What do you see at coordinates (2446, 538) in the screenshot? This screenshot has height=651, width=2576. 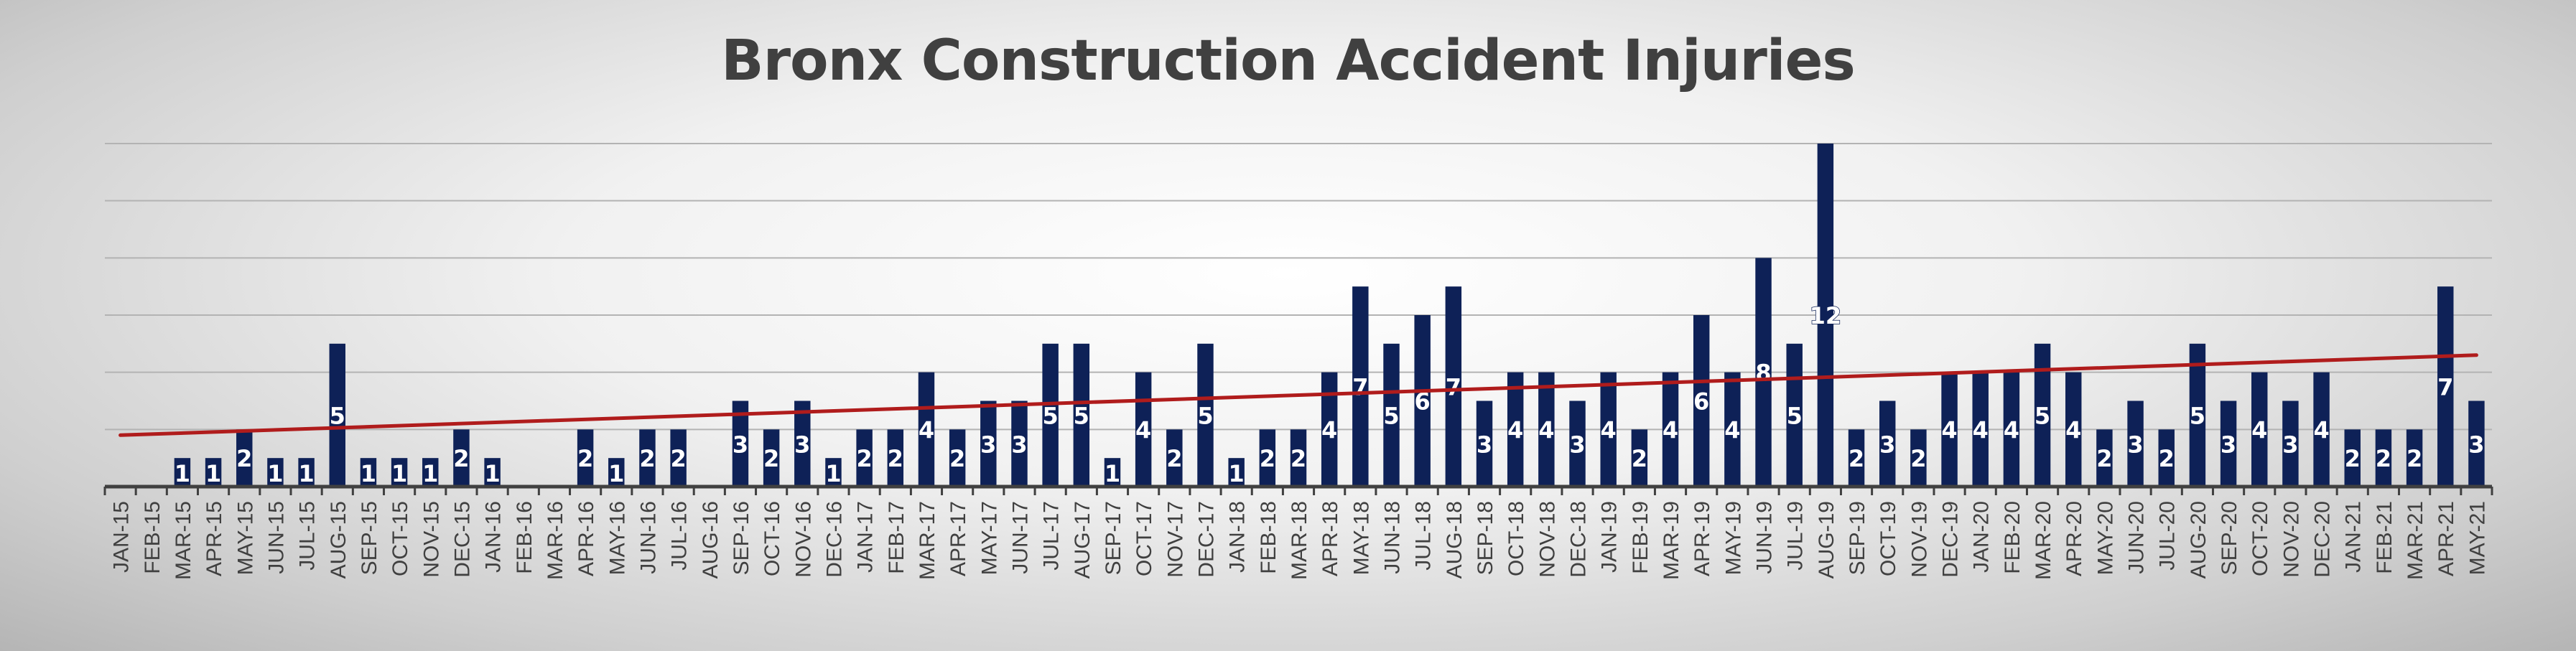 I see `x-tick-label: APR-21` at bounding box center [2446, 538].